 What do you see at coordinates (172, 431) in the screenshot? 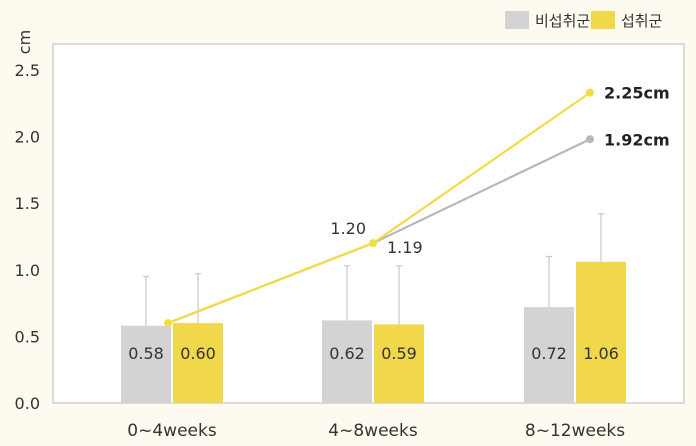
I see `x-category-label: 0~4weeks` at bounding box center [172, 431].